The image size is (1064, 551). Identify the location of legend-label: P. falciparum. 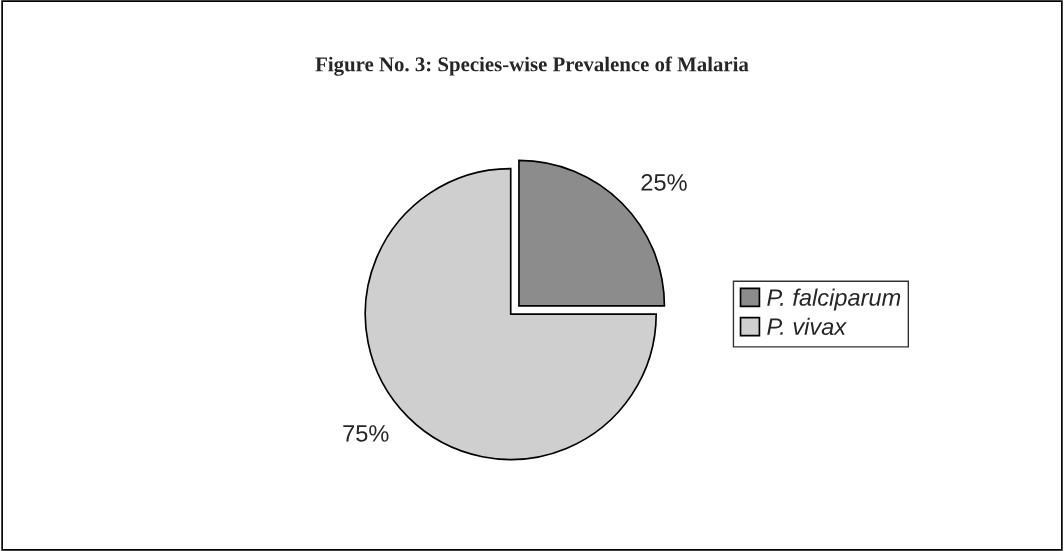
(834, 299).